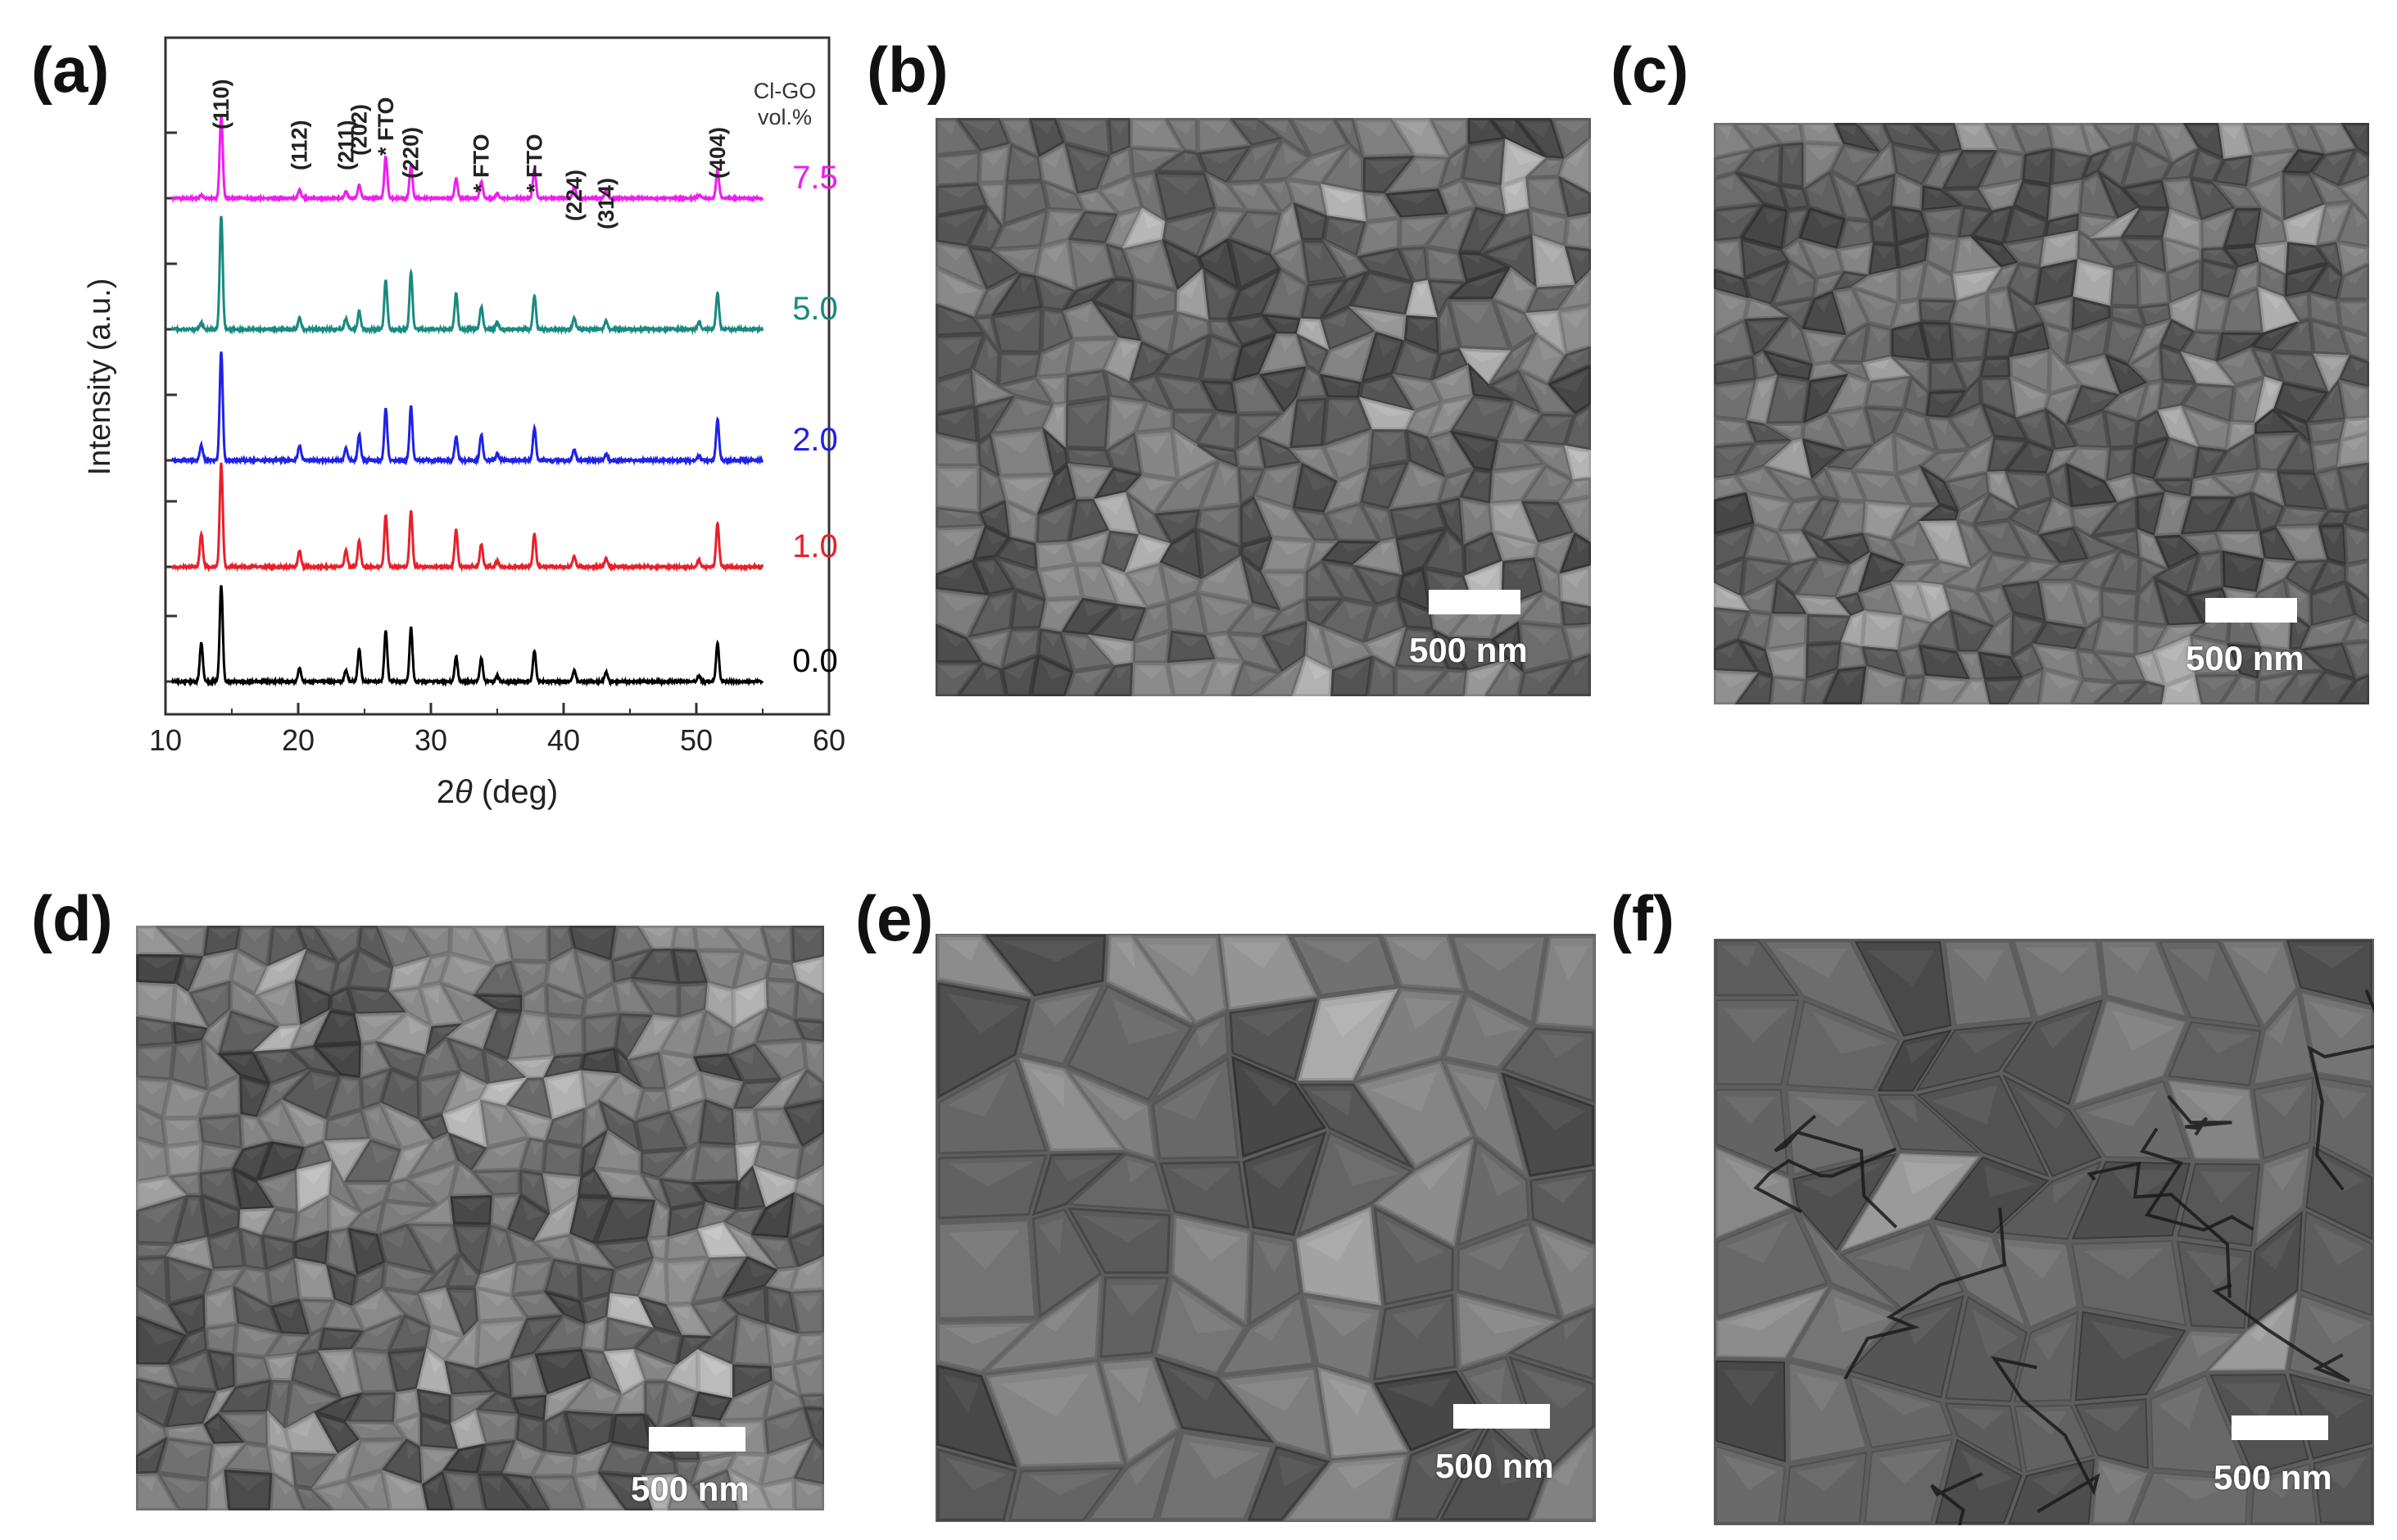  Describe the element at coordinates (72, 918) in the screenshot. I see `panel-label-d: (d)` at that location.